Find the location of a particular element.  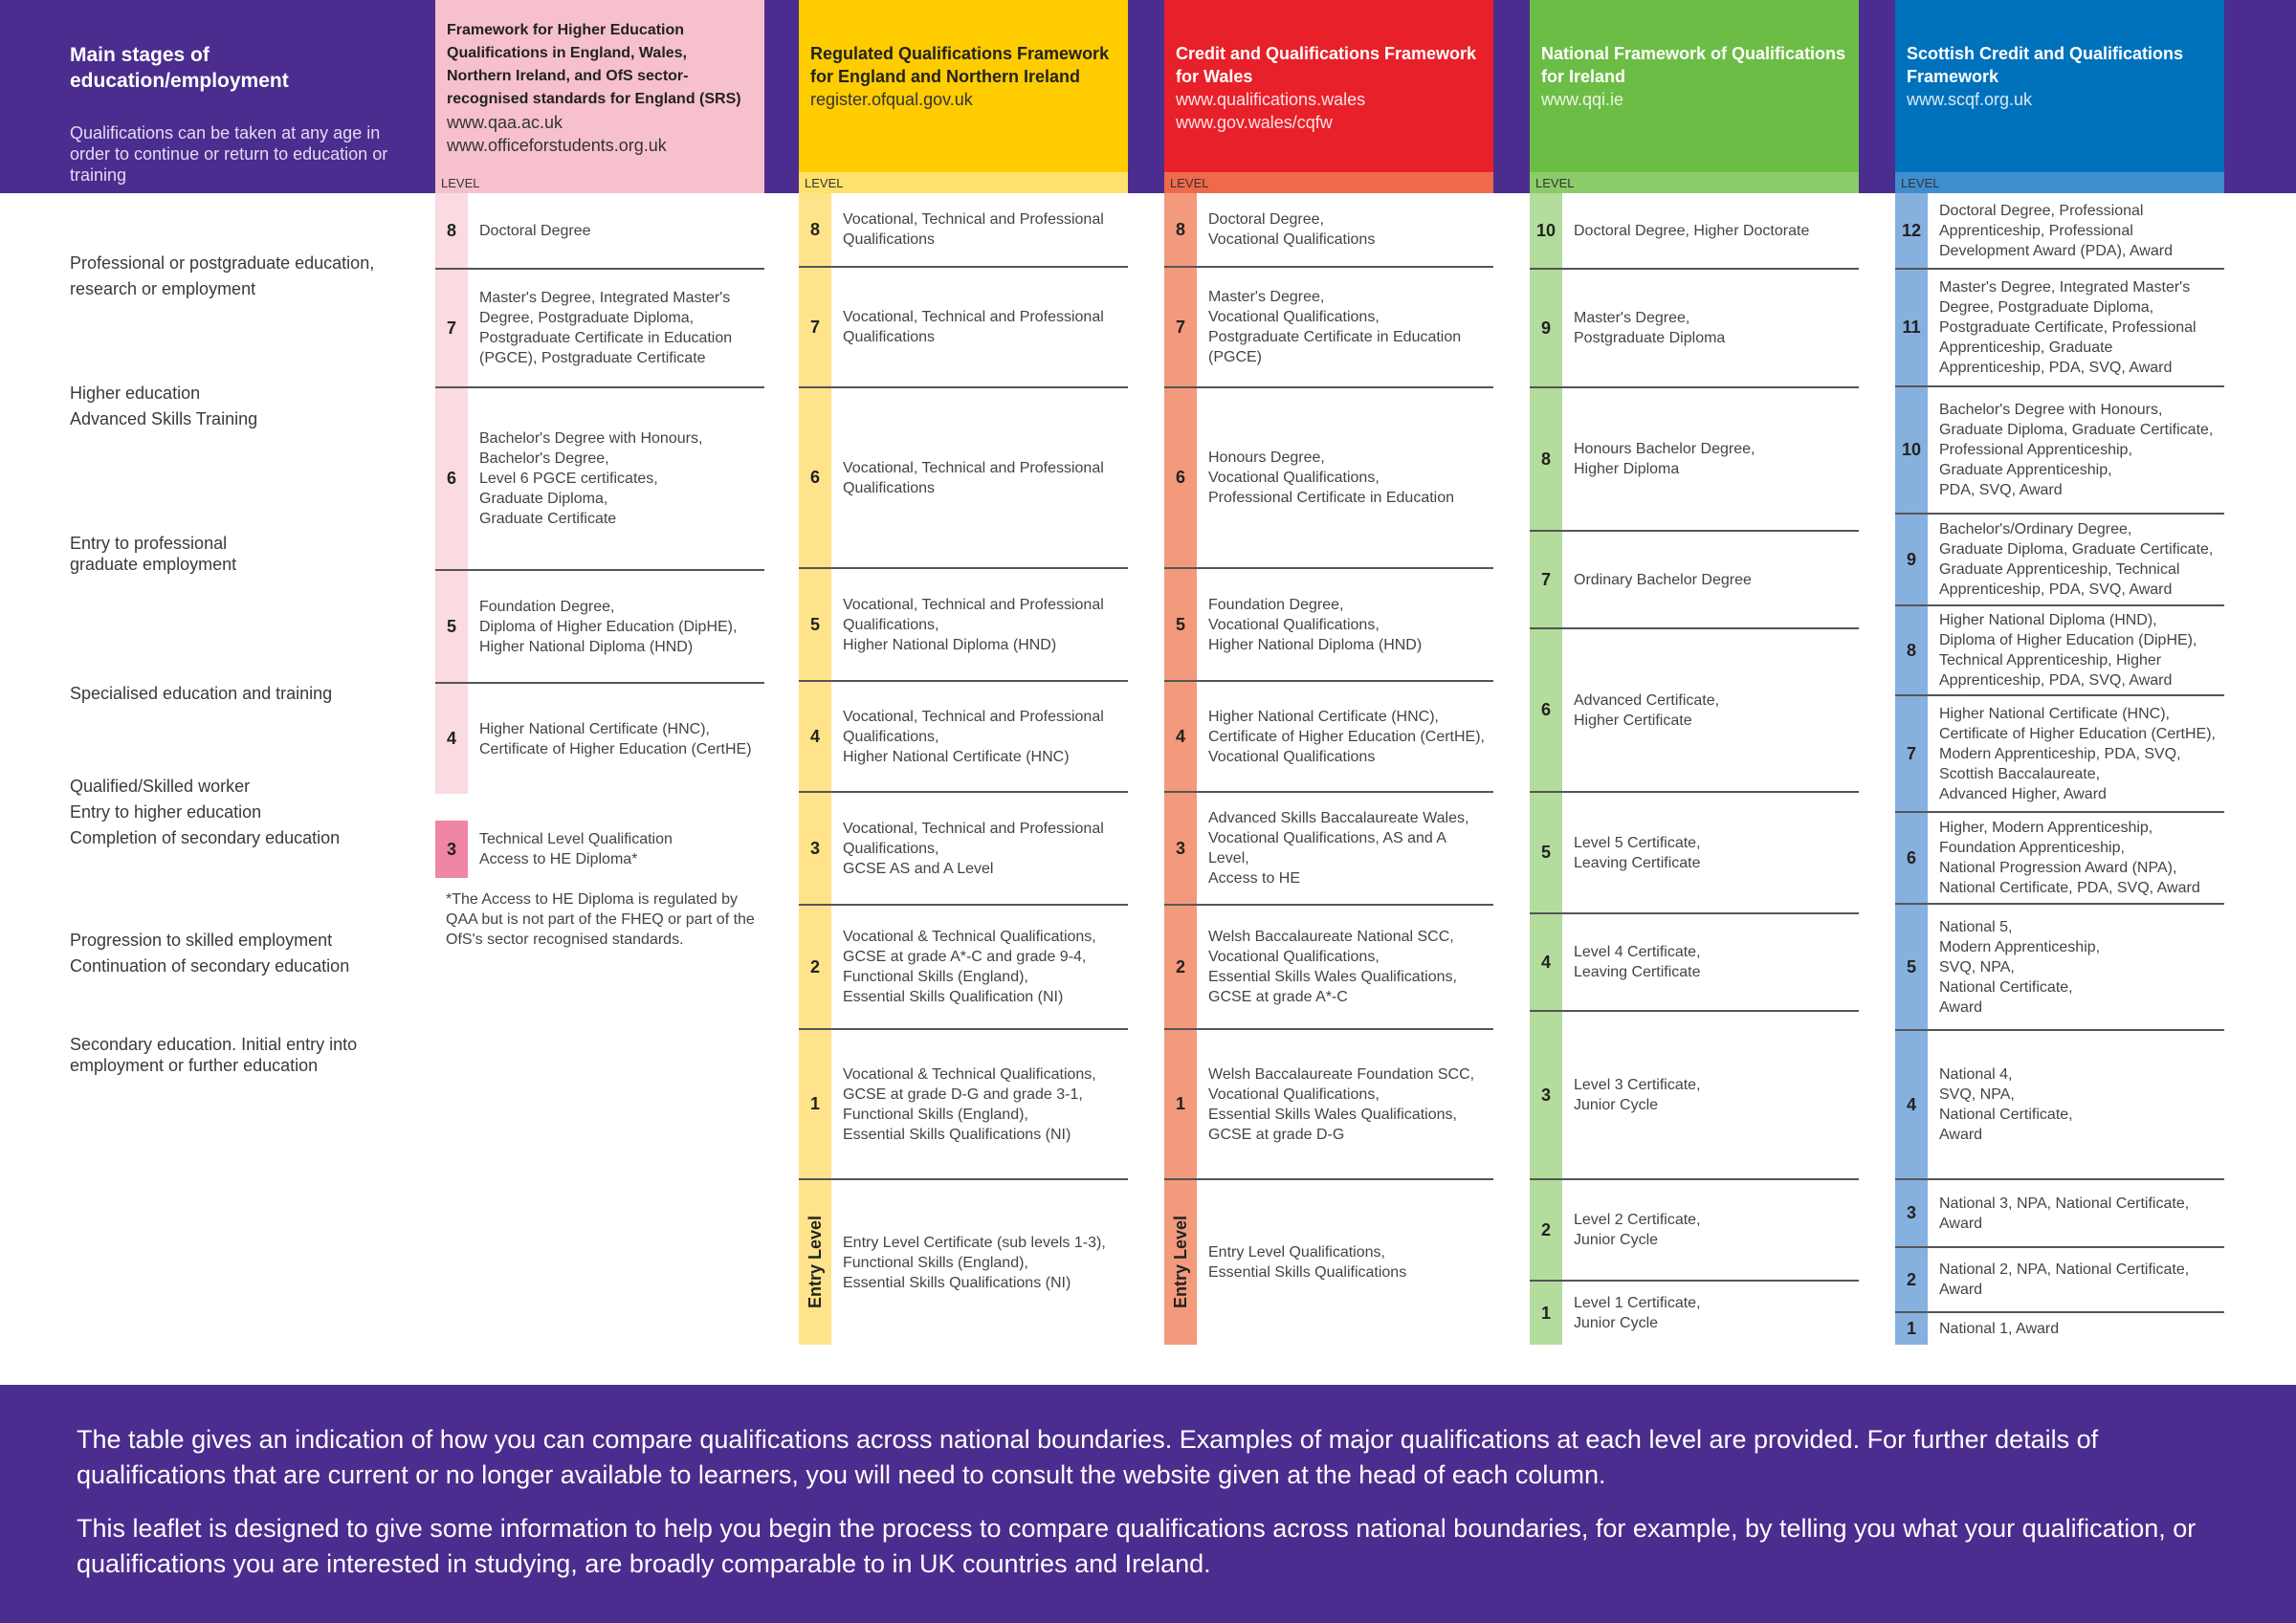

qualification-text: Level 3 Certificate, Junior Cycle is located at coordinates (1638, 1095).